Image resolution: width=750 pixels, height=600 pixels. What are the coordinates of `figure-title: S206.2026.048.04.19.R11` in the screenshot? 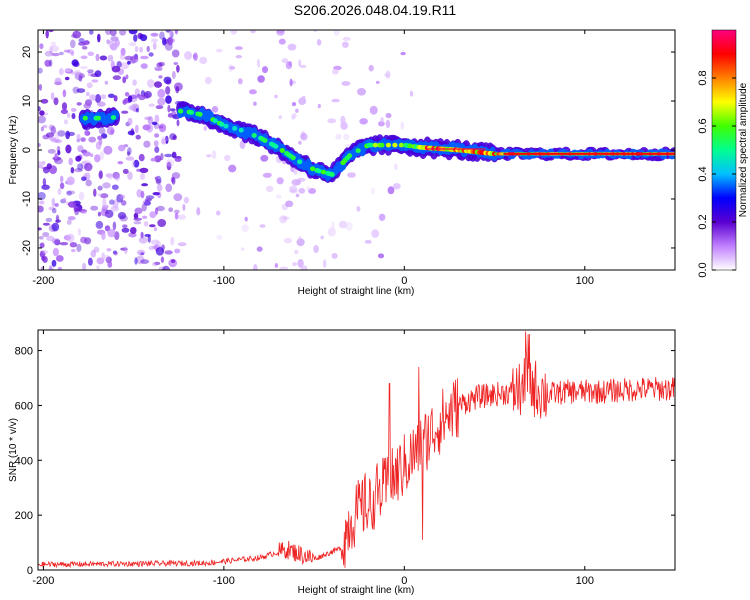 It's located at (375, 10).